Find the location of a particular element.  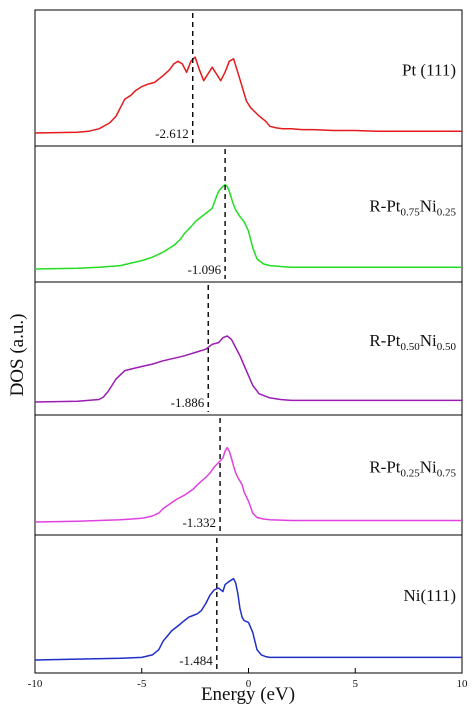

x-tick-label-2: 0 is located at coordinates (249, 684).